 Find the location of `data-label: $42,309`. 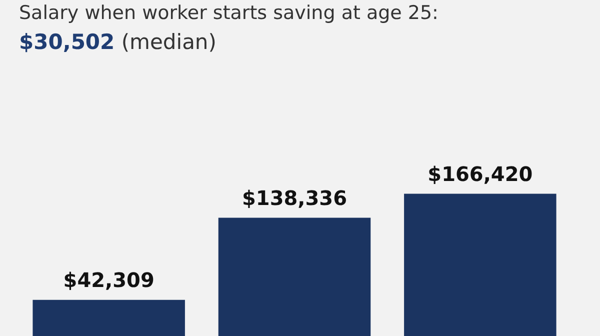

data-label: $42,309 is located at coordinates (108, 280).